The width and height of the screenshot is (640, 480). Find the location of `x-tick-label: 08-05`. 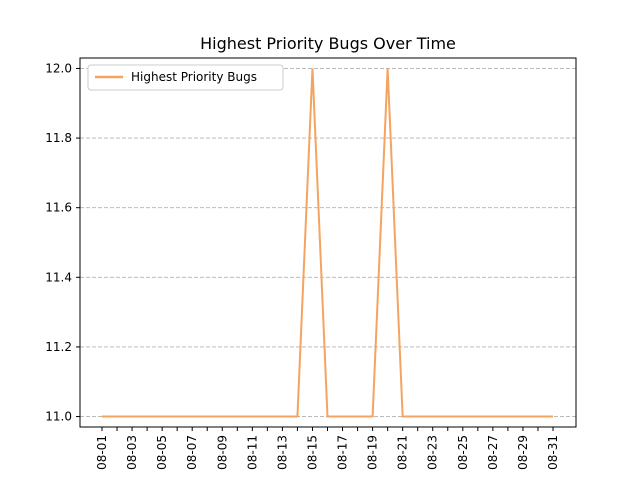

x-tick-label: 08-05 is located at coordinates (162, 452).